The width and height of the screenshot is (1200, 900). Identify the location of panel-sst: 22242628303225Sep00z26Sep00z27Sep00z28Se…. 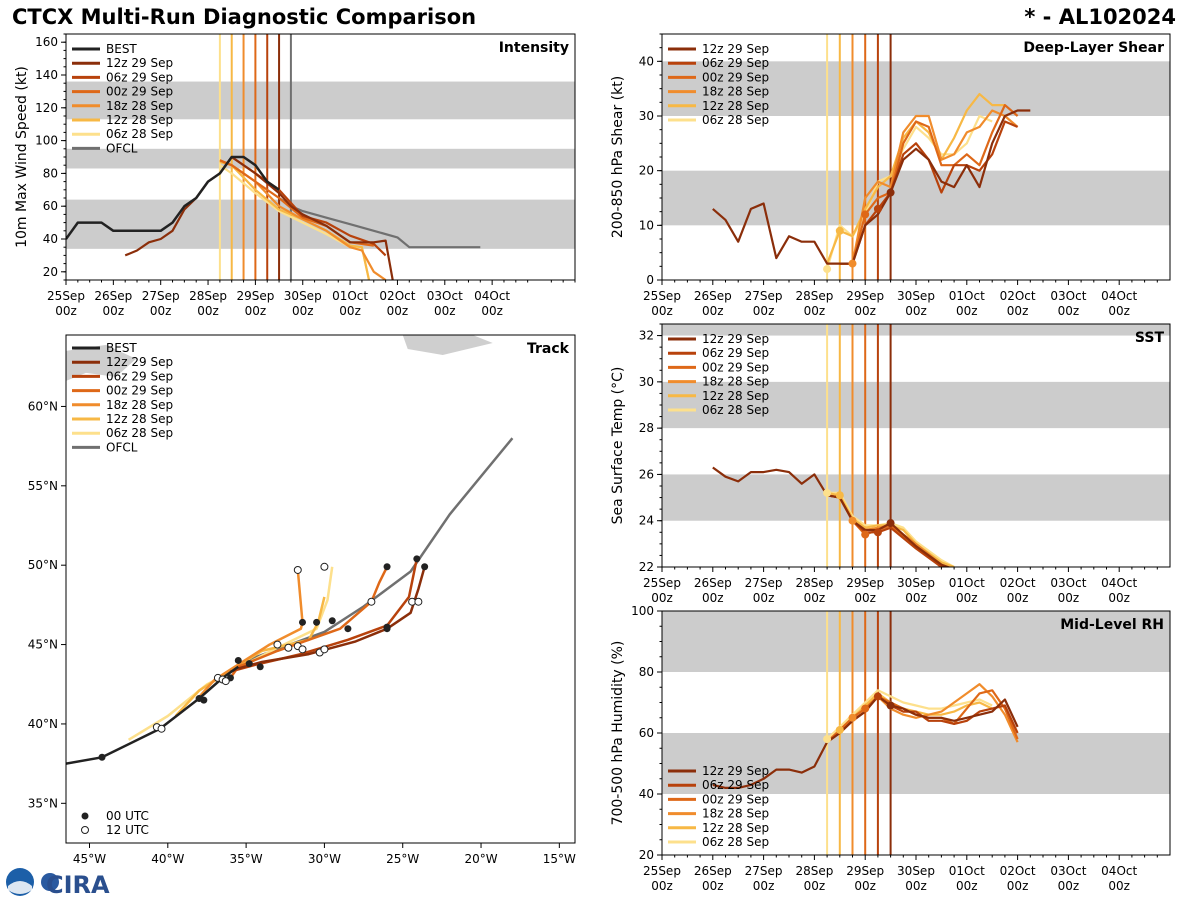
(890, 464).